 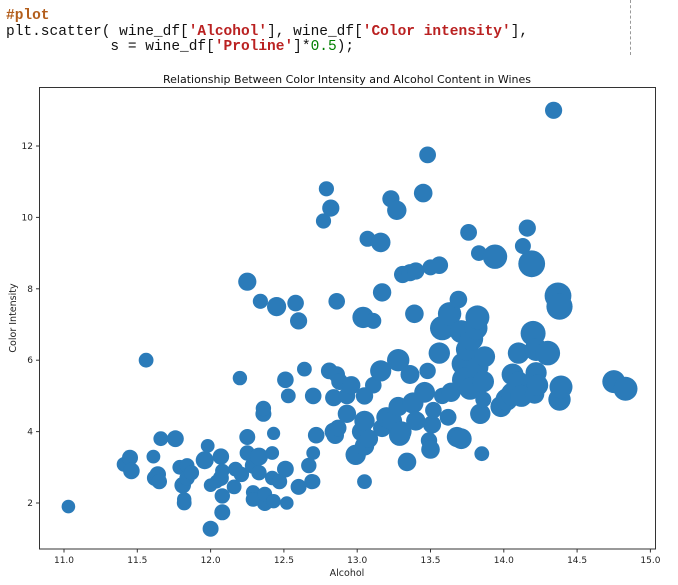 I want to click on y-tick-label: 6, so click(x=30, y=361).